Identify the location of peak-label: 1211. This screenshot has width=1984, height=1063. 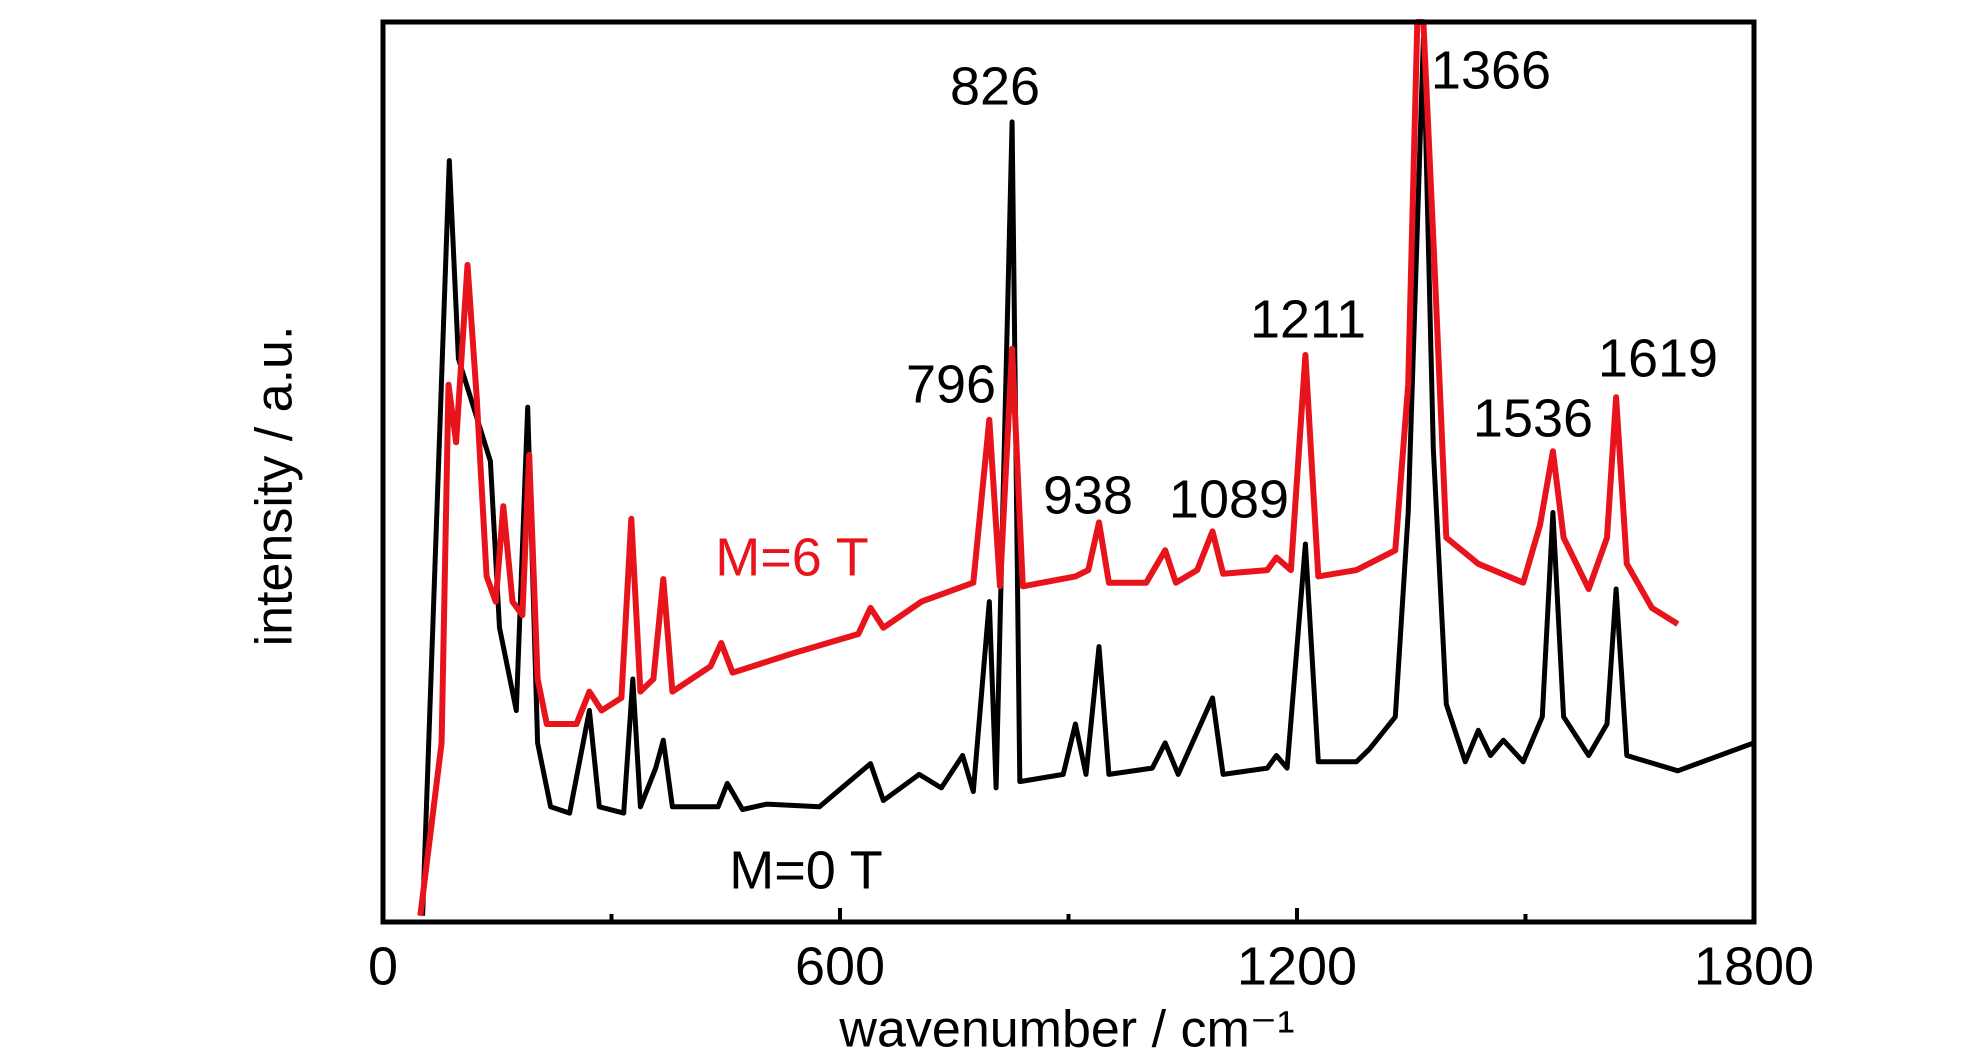
(1308, 319).